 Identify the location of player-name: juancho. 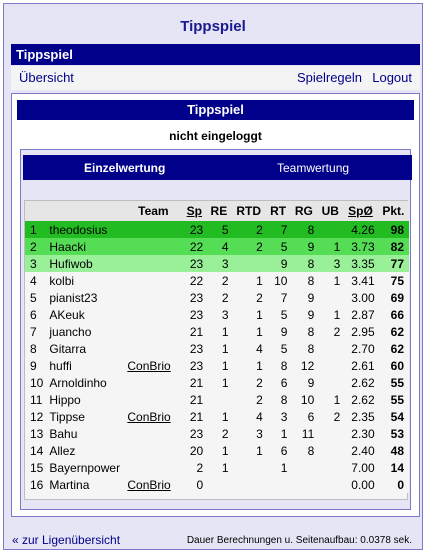
(85, 331).